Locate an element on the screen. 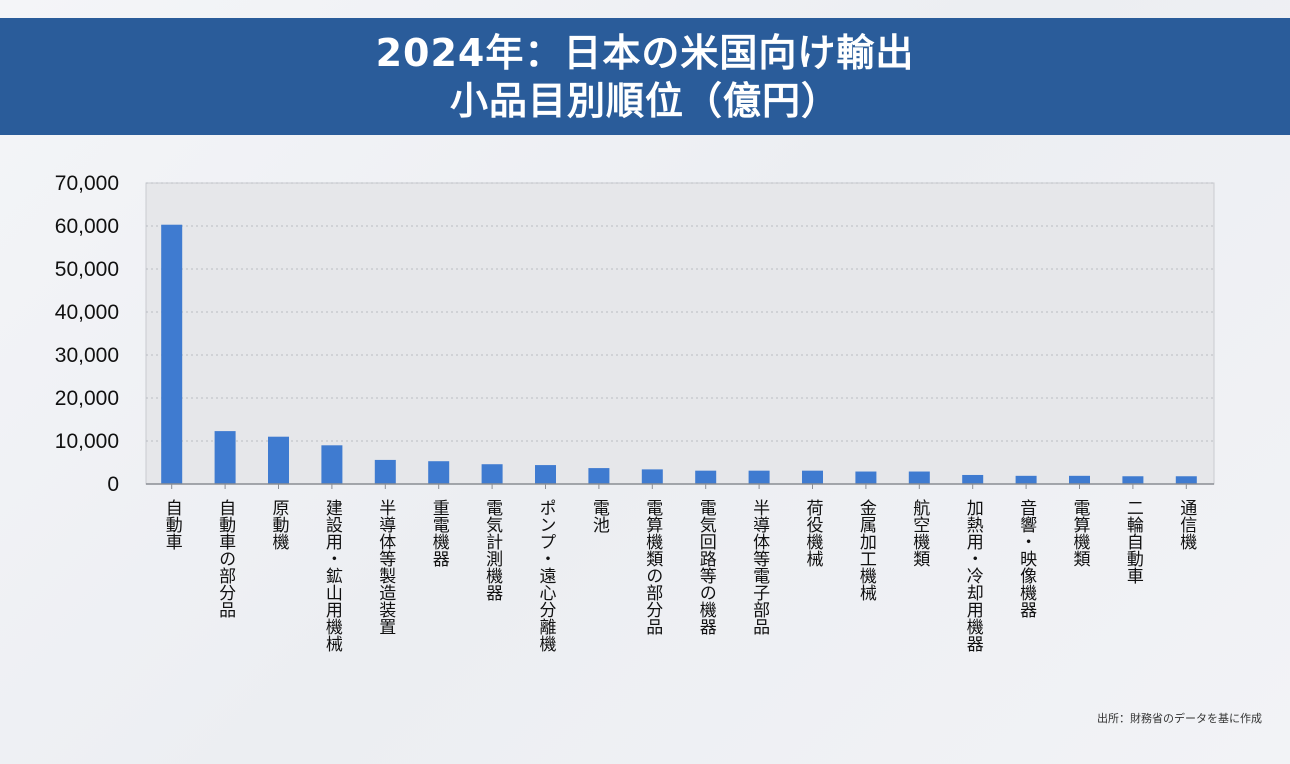  x-category-label: 自動車の部分品 is located at coordinates (225, 558).